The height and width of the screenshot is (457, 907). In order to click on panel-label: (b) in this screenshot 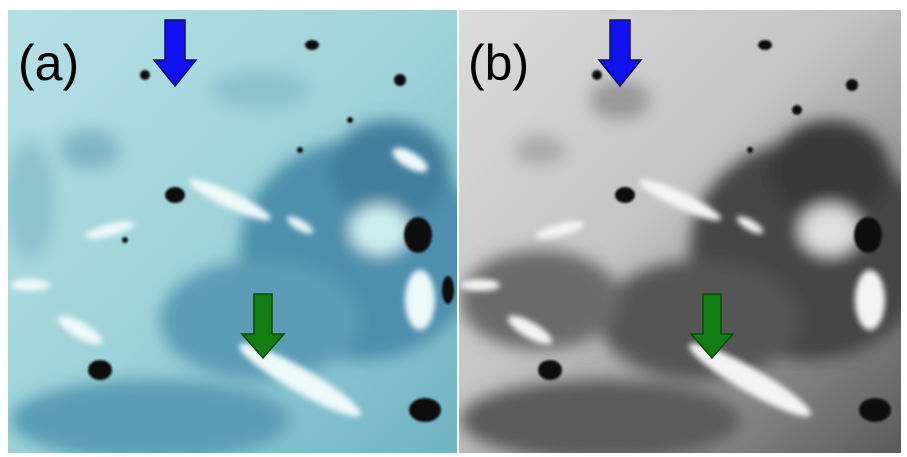, I will do `click(498, 63)`.